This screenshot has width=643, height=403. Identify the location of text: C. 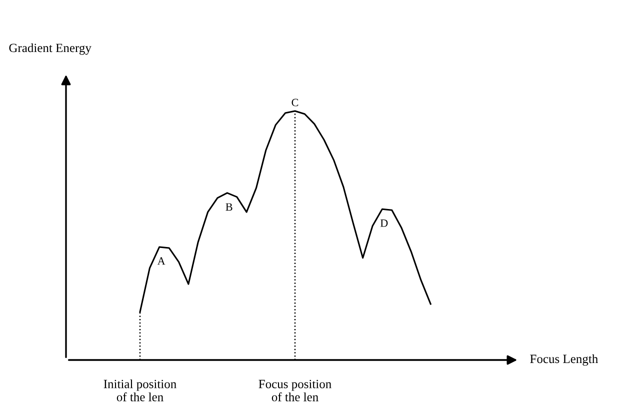
(295, 102).